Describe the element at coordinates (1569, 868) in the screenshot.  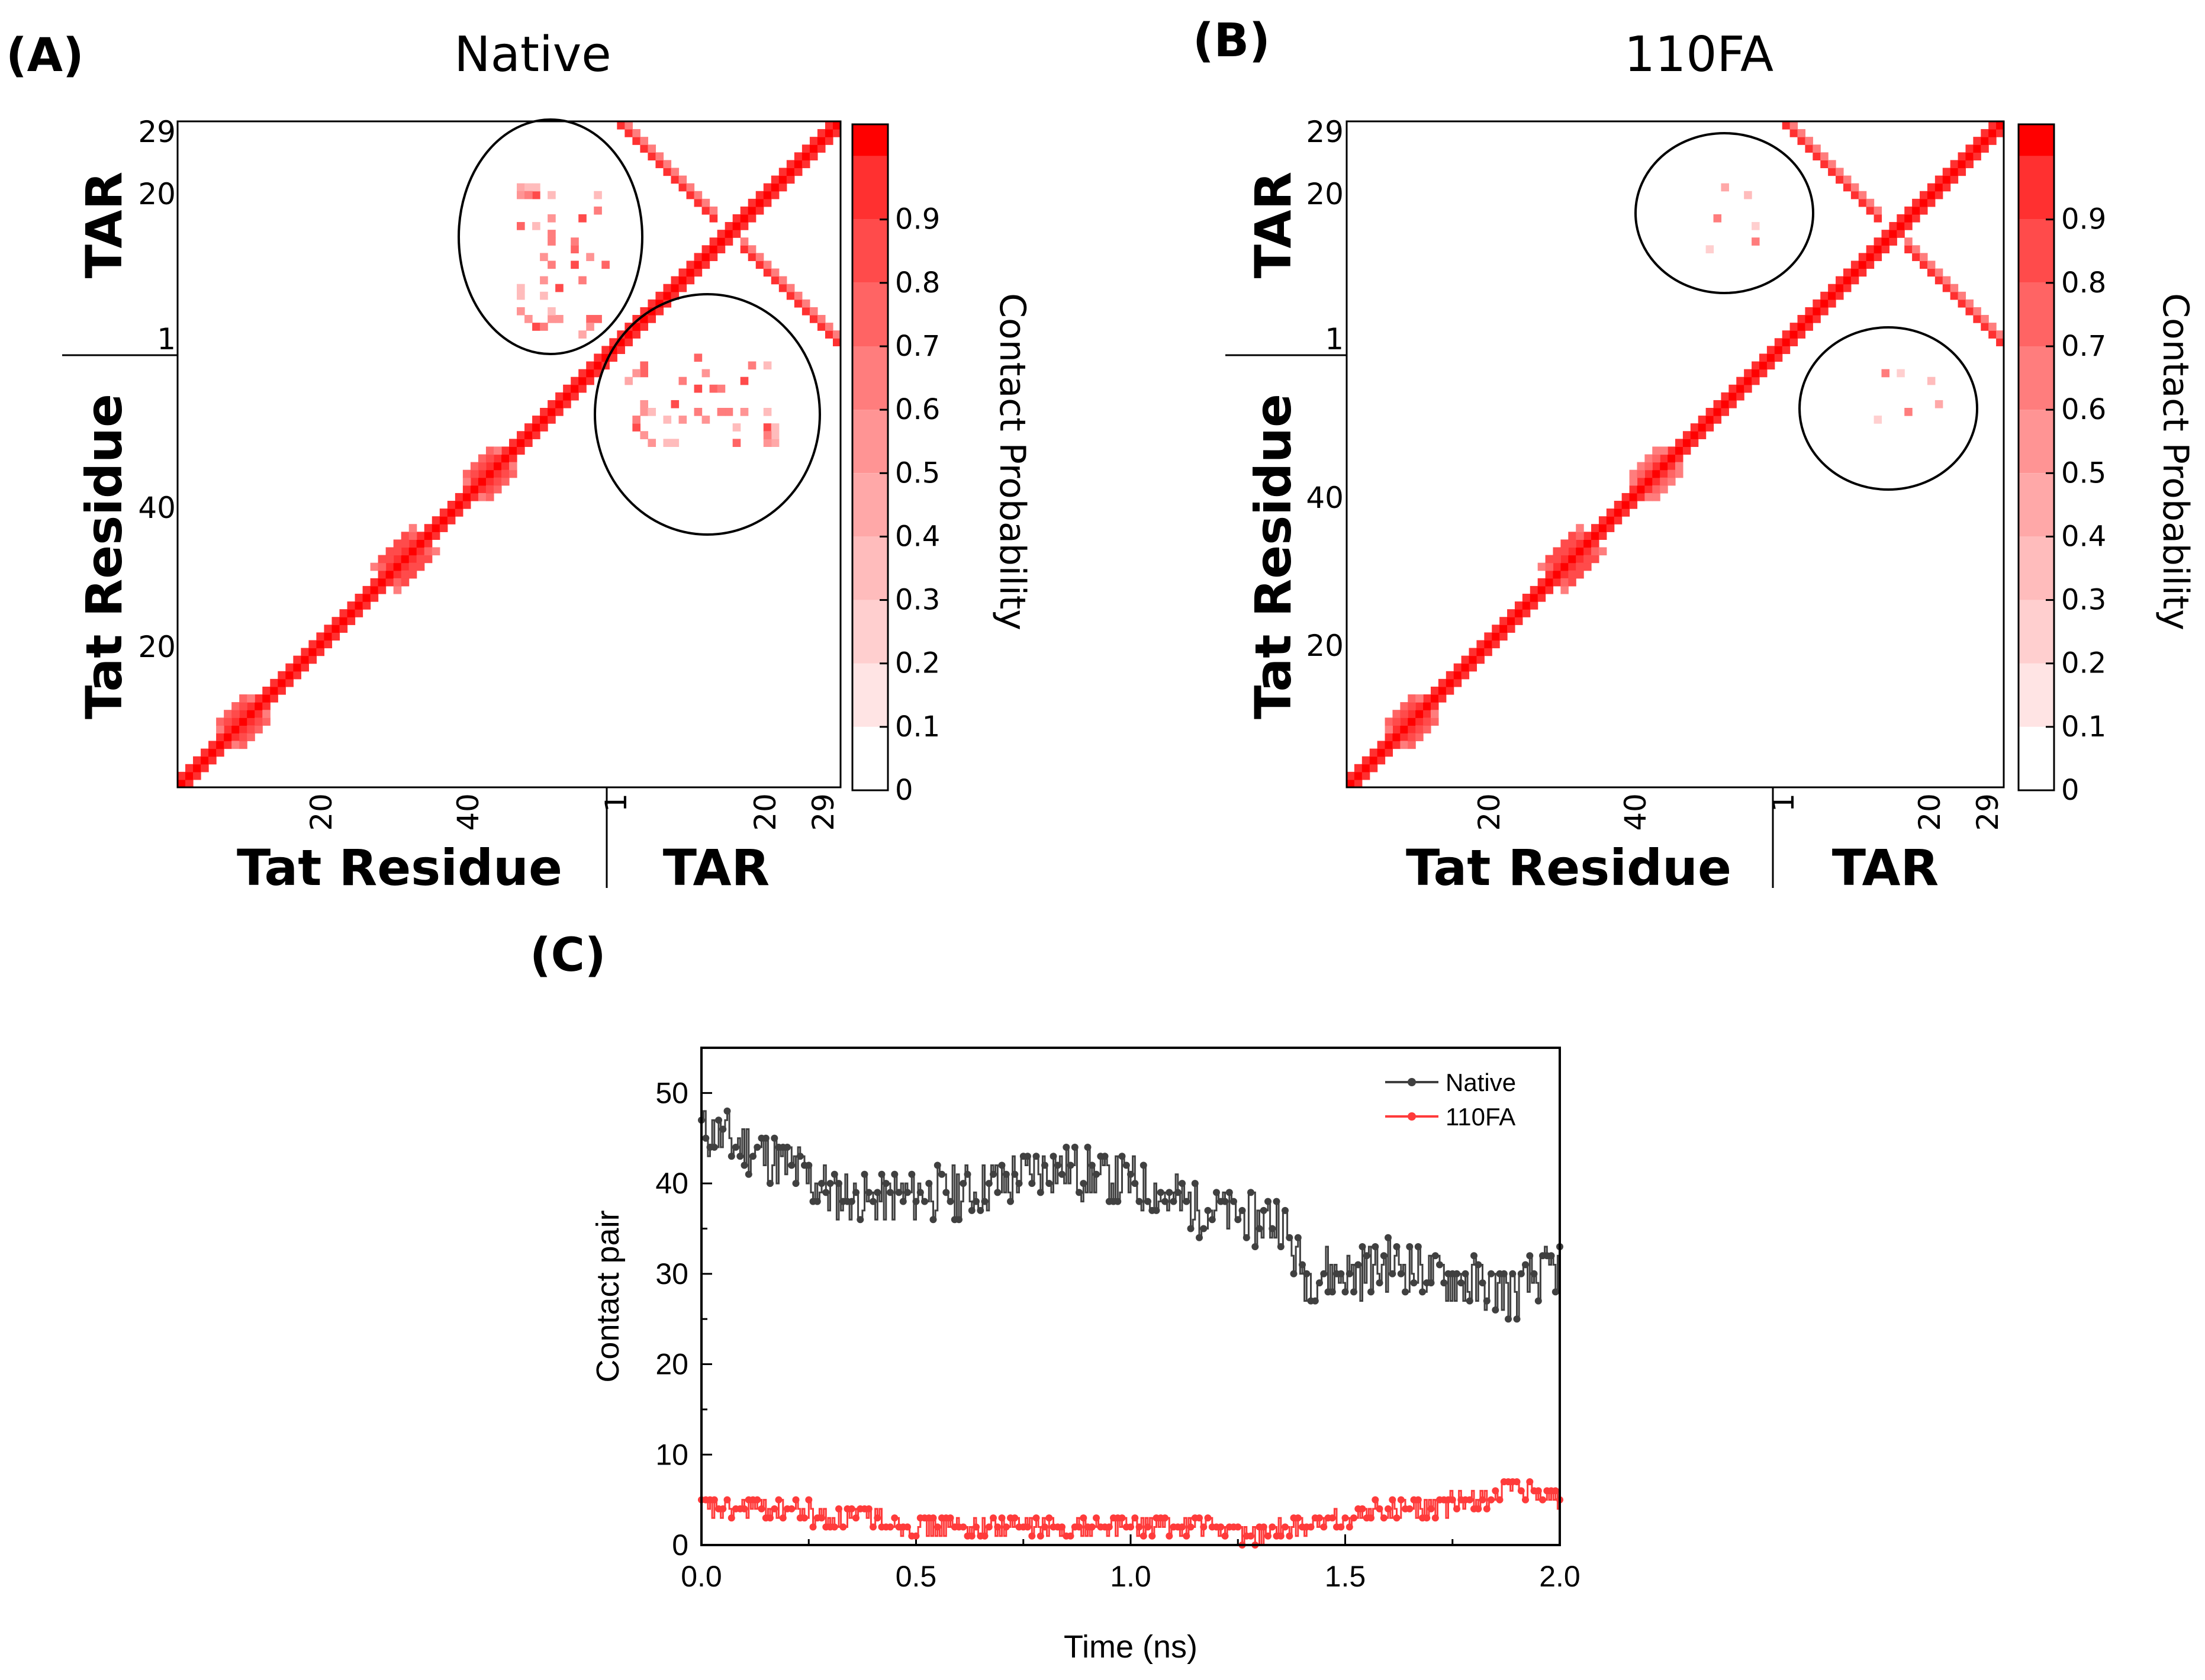
I see `x-label-tat-110fa: Tat Residue` at that location.